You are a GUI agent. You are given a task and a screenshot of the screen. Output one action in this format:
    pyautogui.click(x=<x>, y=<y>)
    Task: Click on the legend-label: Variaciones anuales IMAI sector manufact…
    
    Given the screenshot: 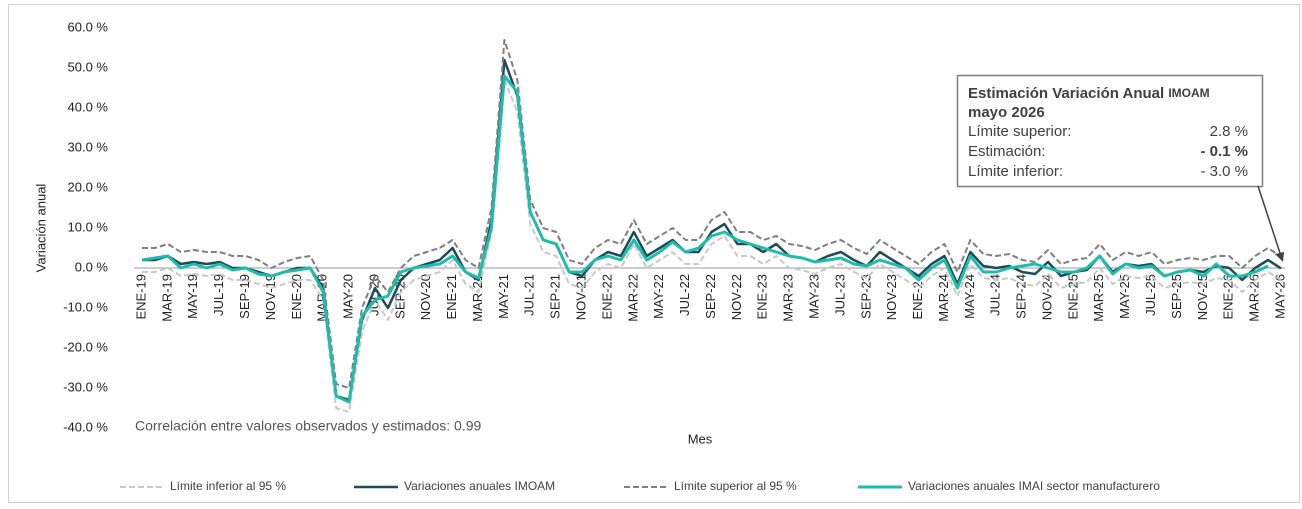 What is the action you would take?
    pyautogui.click(x=1034, y=486)
    